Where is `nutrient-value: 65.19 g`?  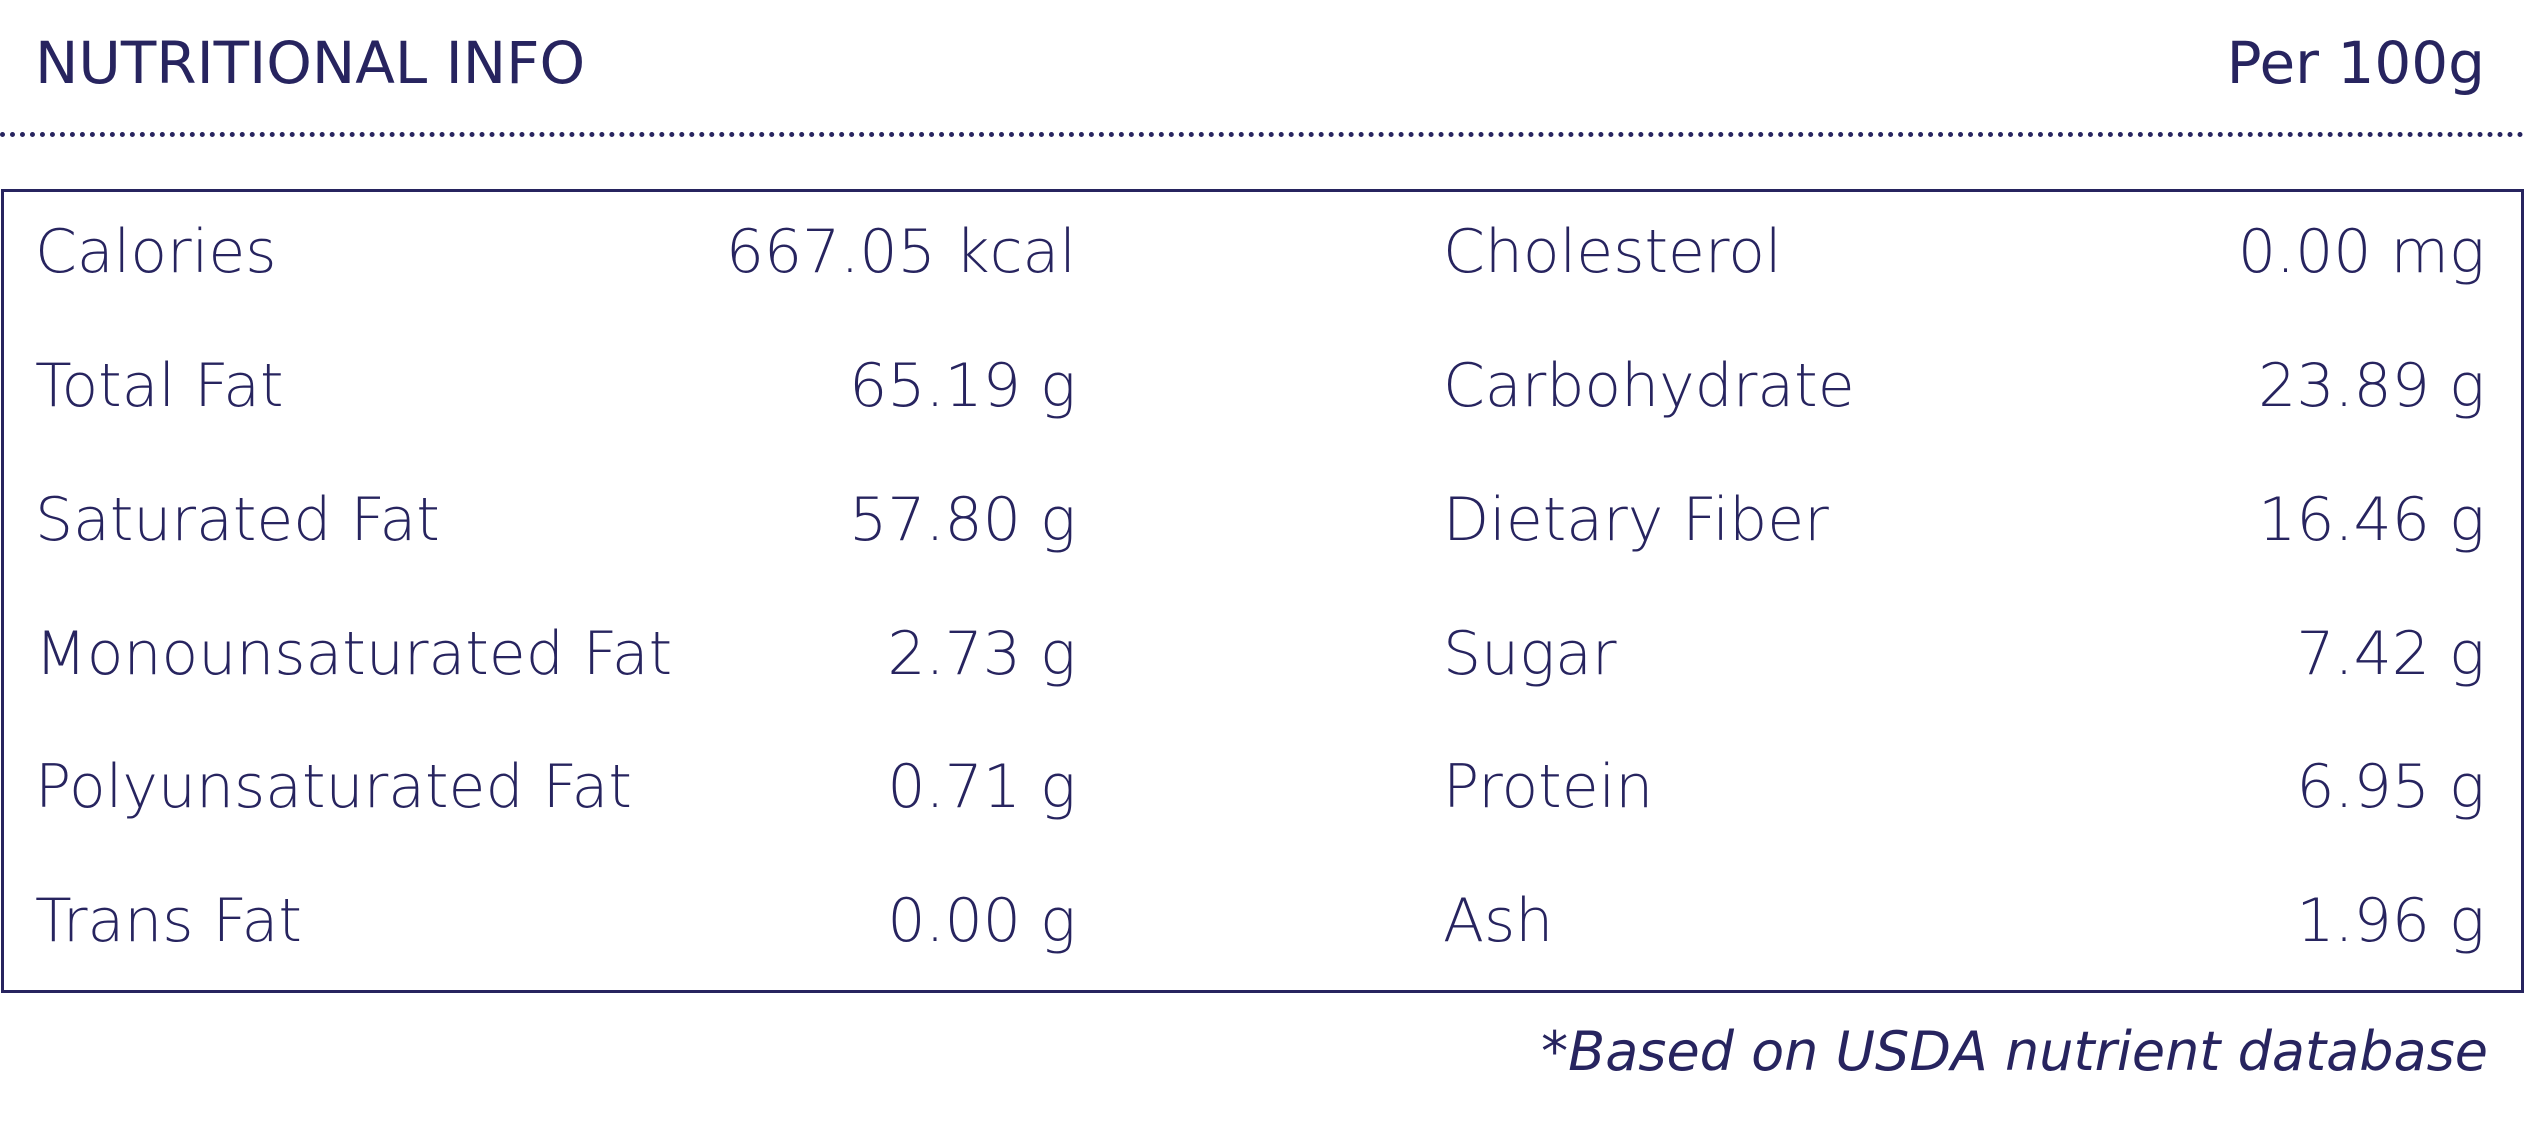 nutrient-value: 65.19 g is located at coordinates (962, 386).